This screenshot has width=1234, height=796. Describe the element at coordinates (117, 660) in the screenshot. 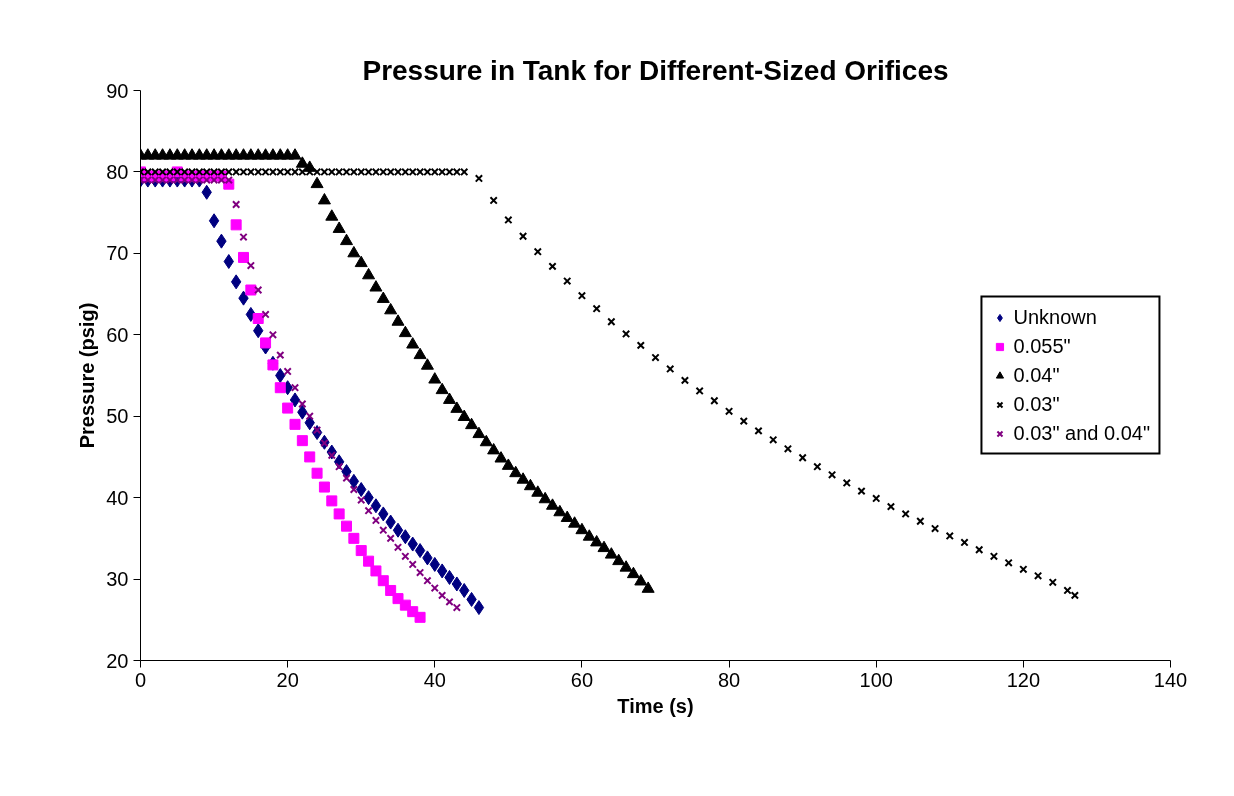

I see `y-tick-label: 20` at that location.